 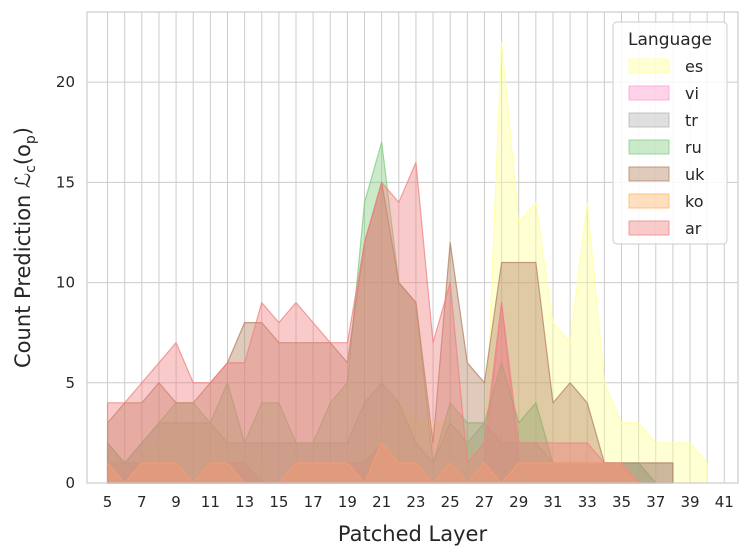 I want to click on legend-item-uk: uk, so click(x=666, y=174).